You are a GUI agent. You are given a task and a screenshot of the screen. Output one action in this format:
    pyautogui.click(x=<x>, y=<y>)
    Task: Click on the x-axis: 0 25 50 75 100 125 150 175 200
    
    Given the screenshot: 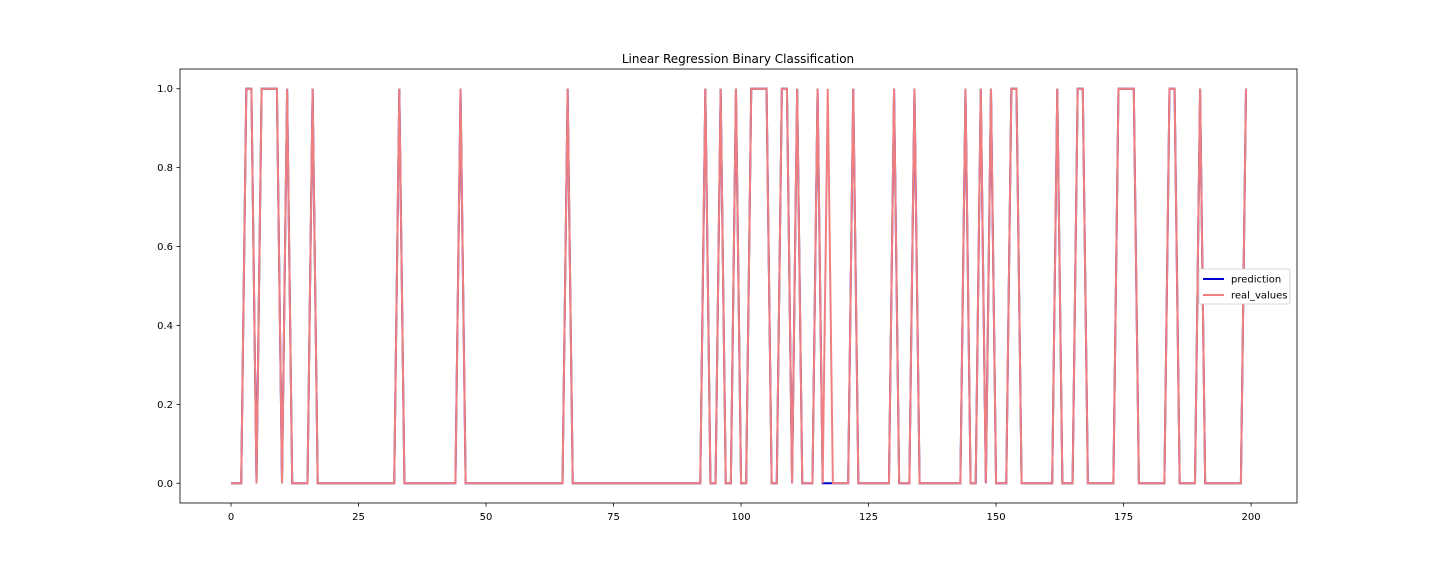 What is the action you would take?
    pyautogui.click(x=744, y=513)
    